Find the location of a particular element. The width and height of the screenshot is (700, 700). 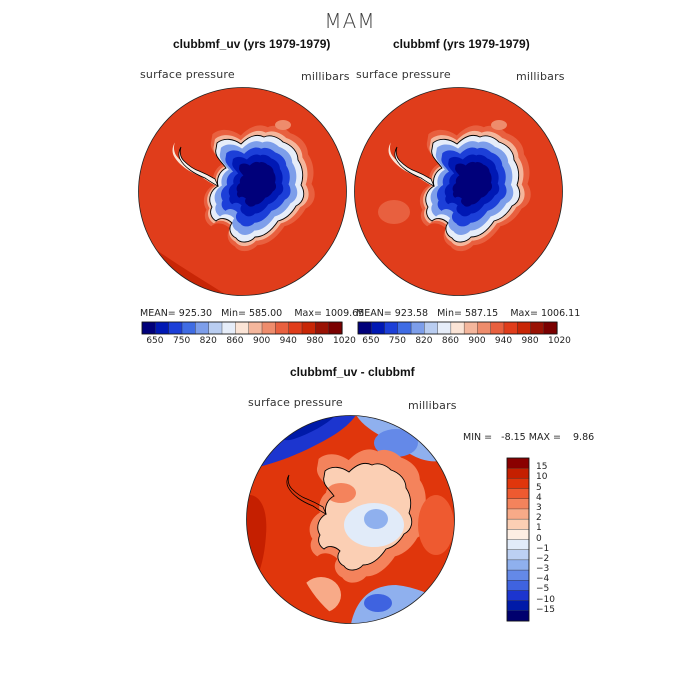

colorbar-tick-label: −10 is located at coordinates (545, 599).